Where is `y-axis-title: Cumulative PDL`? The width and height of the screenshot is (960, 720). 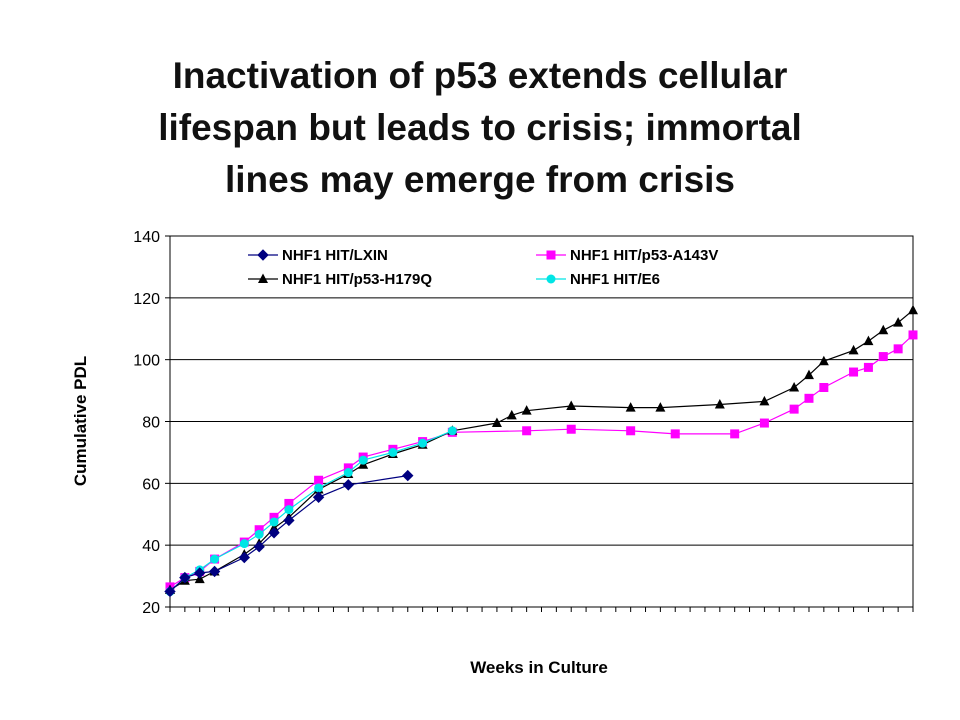 y-axis-title: Cumulative PDL is located at coordinates (80, 421).